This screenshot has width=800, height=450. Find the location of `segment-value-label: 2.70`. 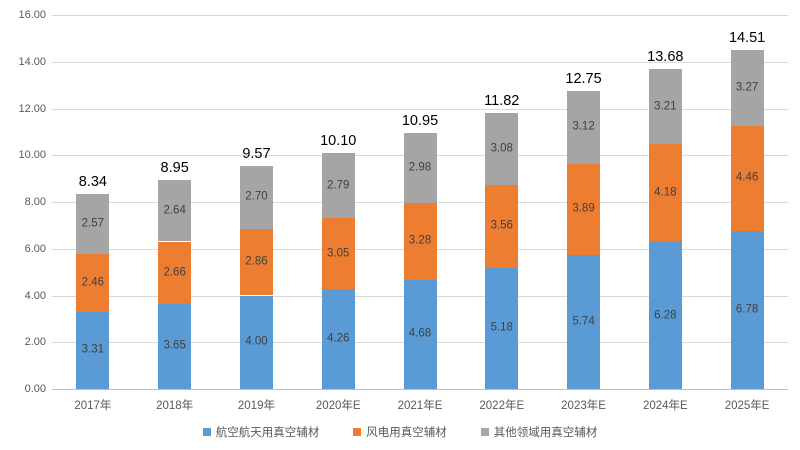

segment-value-label: 2.70 is located at coordinates (256, 196).